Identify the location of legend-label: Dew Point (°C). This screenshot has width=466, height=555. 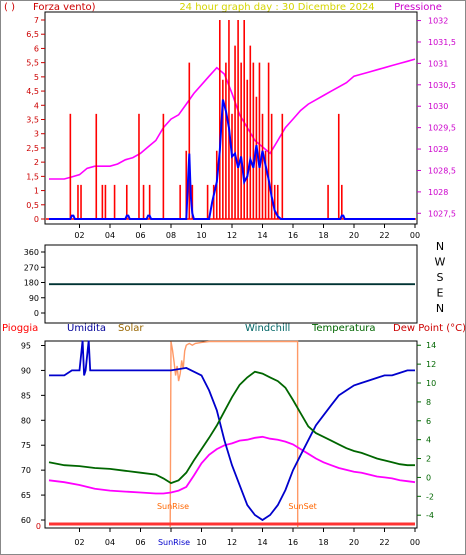
(429, 328).